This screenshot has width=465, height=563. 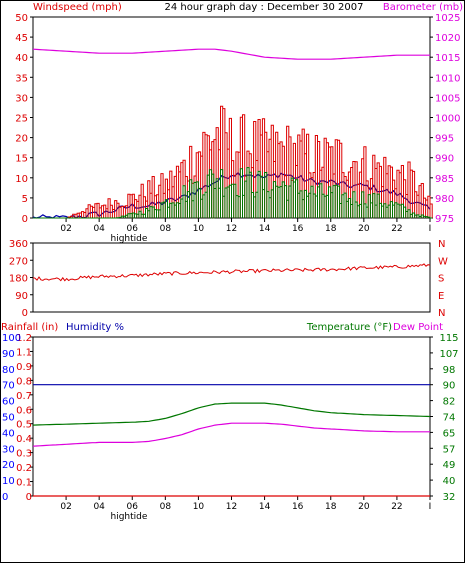 I want to click on humidity-tick-label: 90, so click(x=8, y=354).